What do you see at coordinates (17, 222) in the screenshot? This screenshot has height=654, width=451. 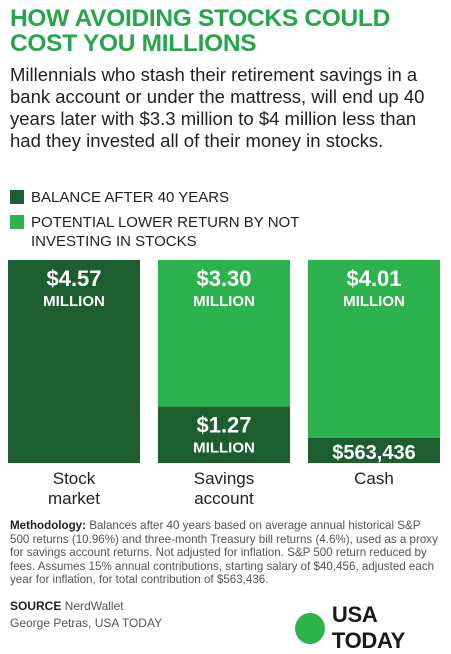 I see `legend-swatch-lower-return` at bounding box center [17, 222].